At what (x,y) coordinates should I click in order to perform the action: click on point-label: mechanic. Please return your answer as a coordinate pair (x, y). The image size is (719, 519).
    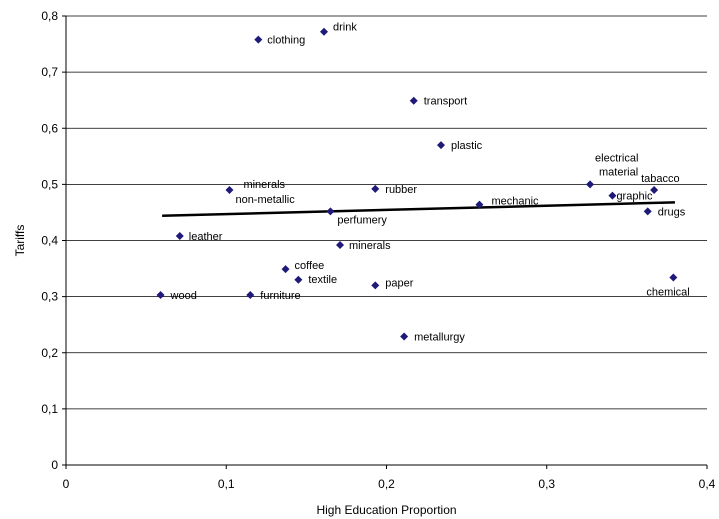
    Looking at the image, I should click on (515, 202).